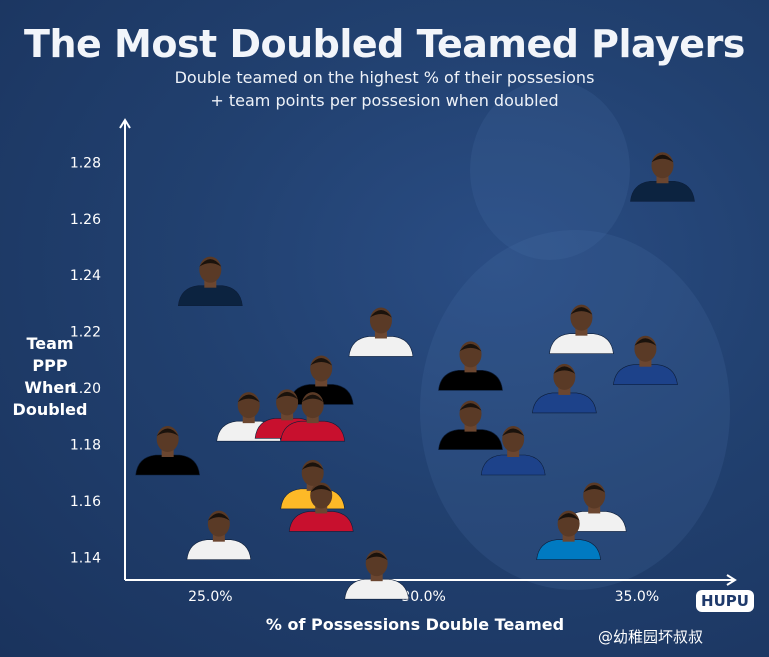 The height and width of the screenshot is (657, 769). Describe the element at coordinates (415, 624) in the screenshot. I see `x-axis-label: % of Possessions Double Teamed` at that location.